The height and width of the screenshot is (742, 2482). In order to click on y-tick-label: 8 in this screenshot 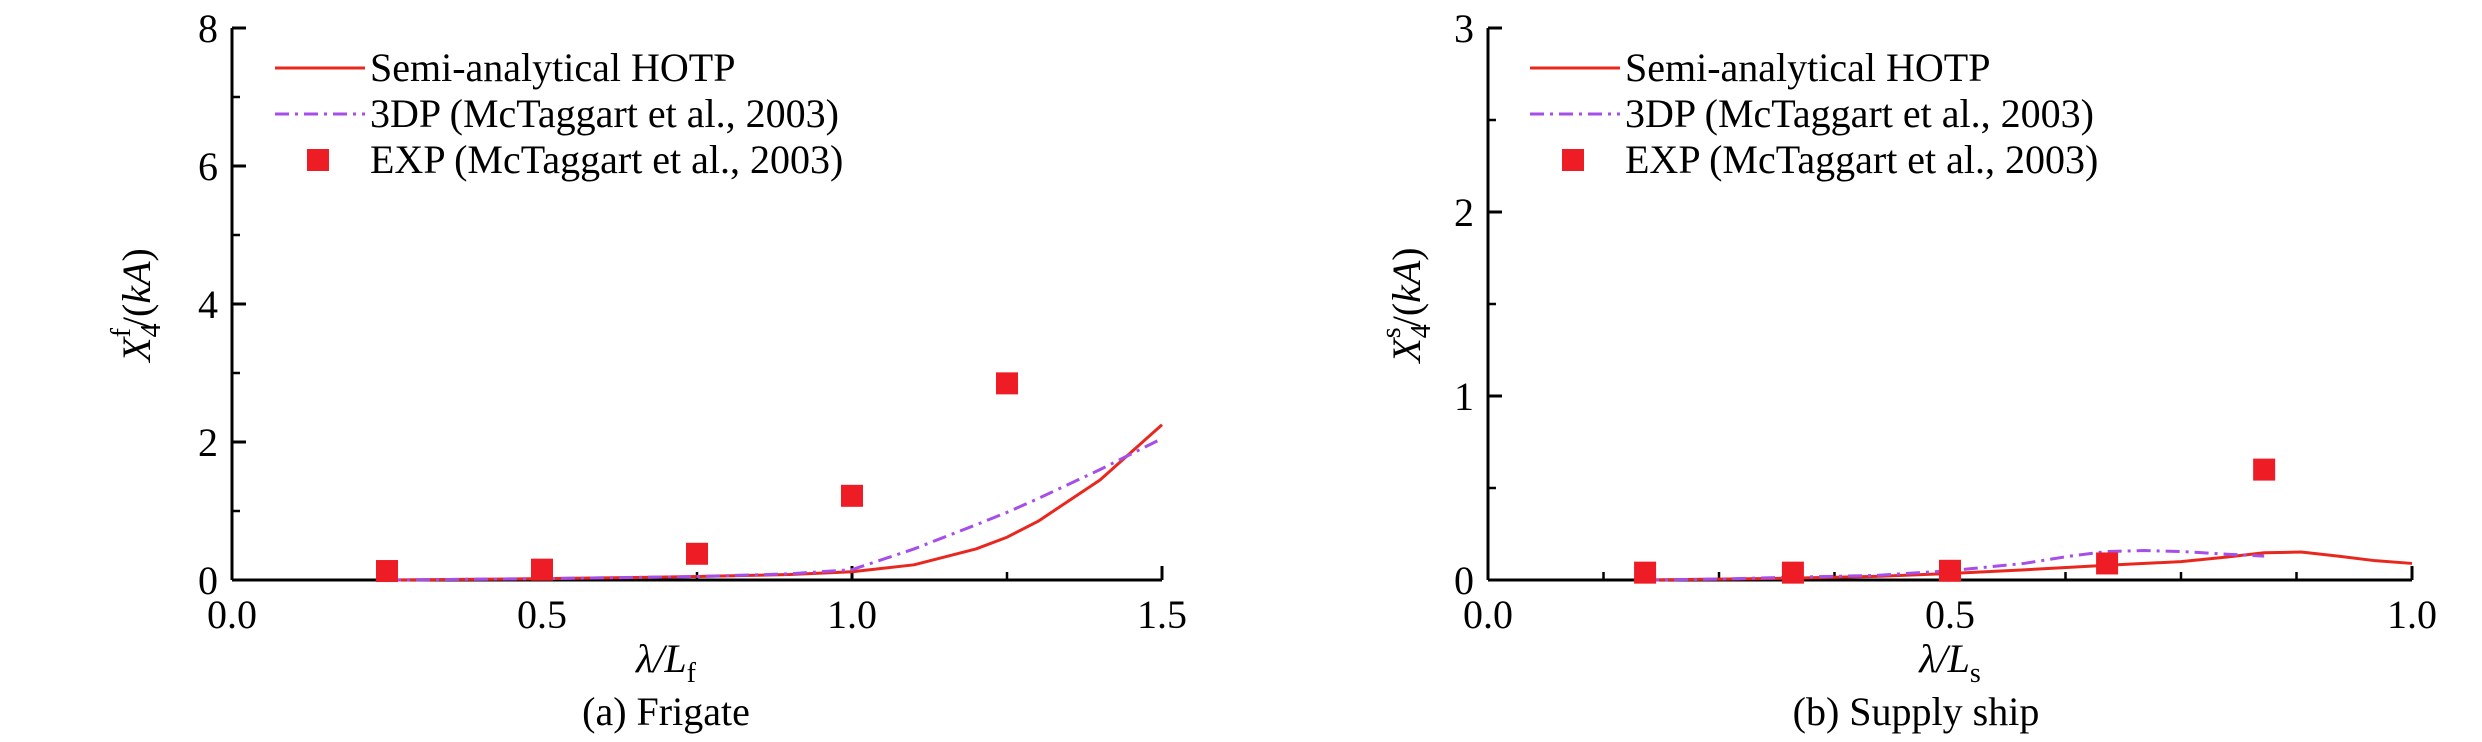, I will do `click(208, 28)`.